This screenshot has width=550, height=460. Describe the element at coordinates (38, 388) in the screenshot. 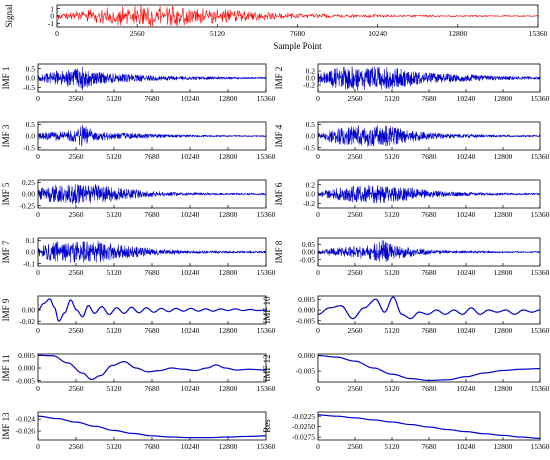

I see `imf11-xtick-label: 0` at that location.